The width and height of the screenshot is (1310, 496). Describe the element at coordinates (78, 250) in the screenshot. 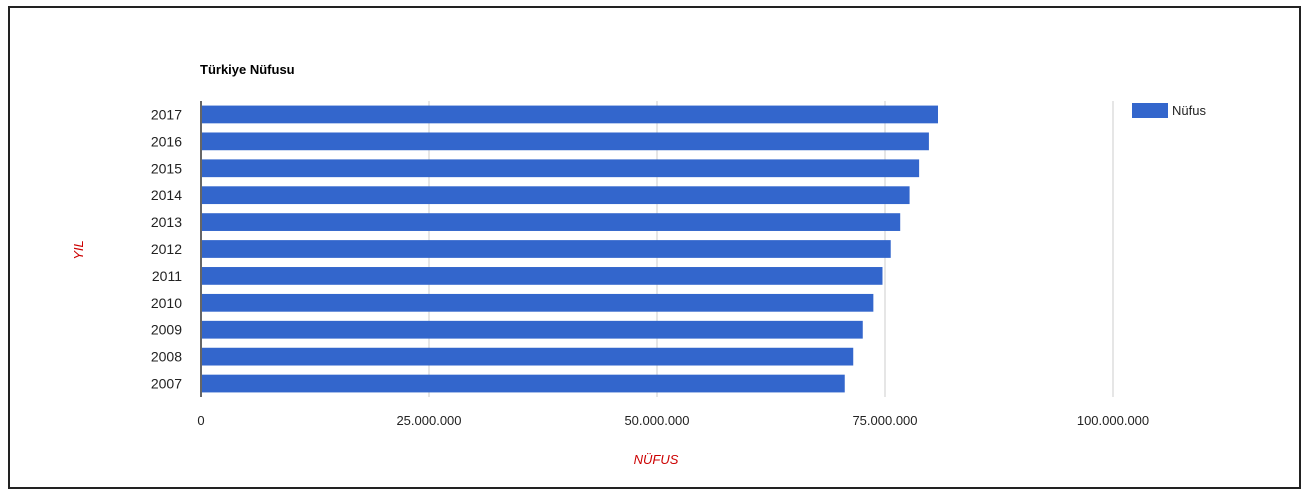

I see `y-axis-title: YIL` at that location.